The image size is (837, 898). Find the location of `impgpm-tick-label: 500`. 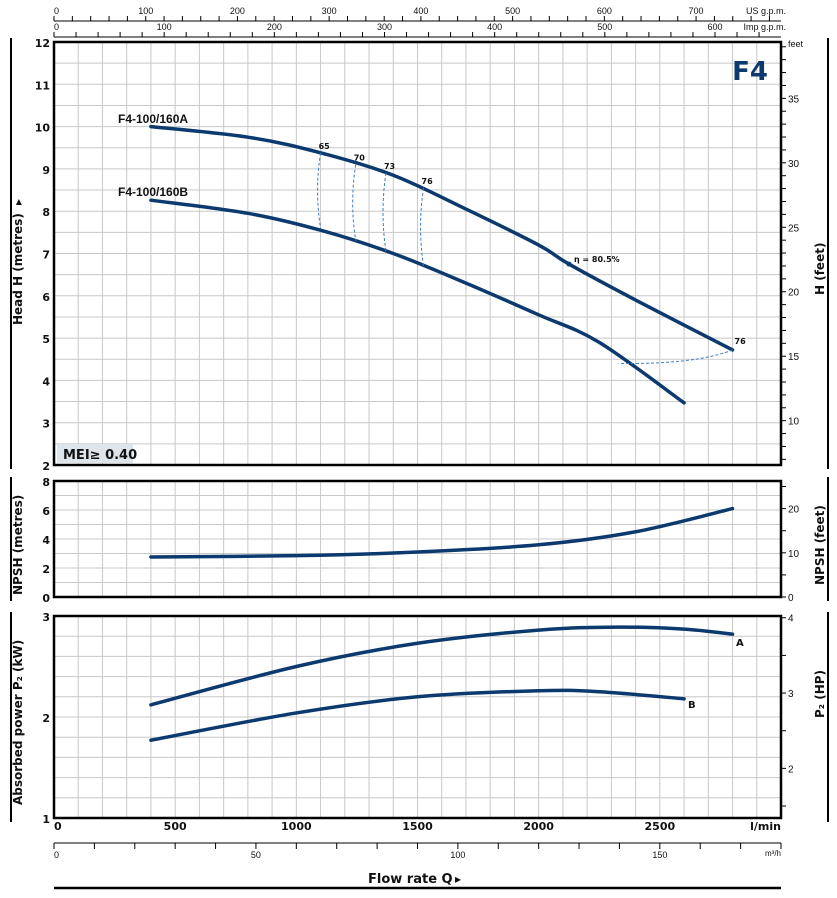

impgpm-tick-label: 500 is located at coordinates (604, 27).